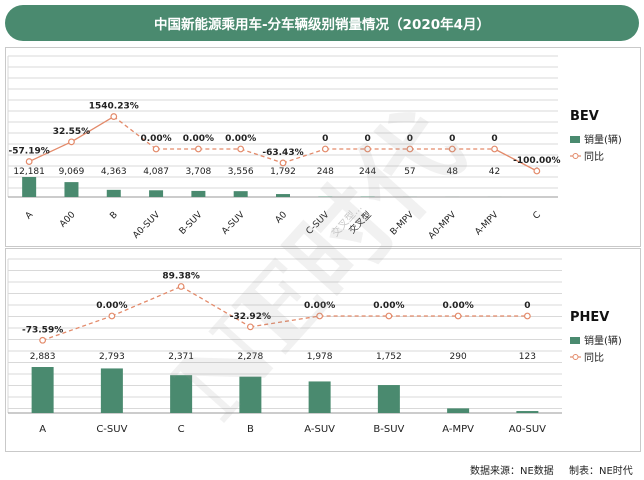  What do you see at coordinates (527, 429) in the screenshot?
I see `phev-x-tick-label: A0-SUV` at bounding box center [527, 429].